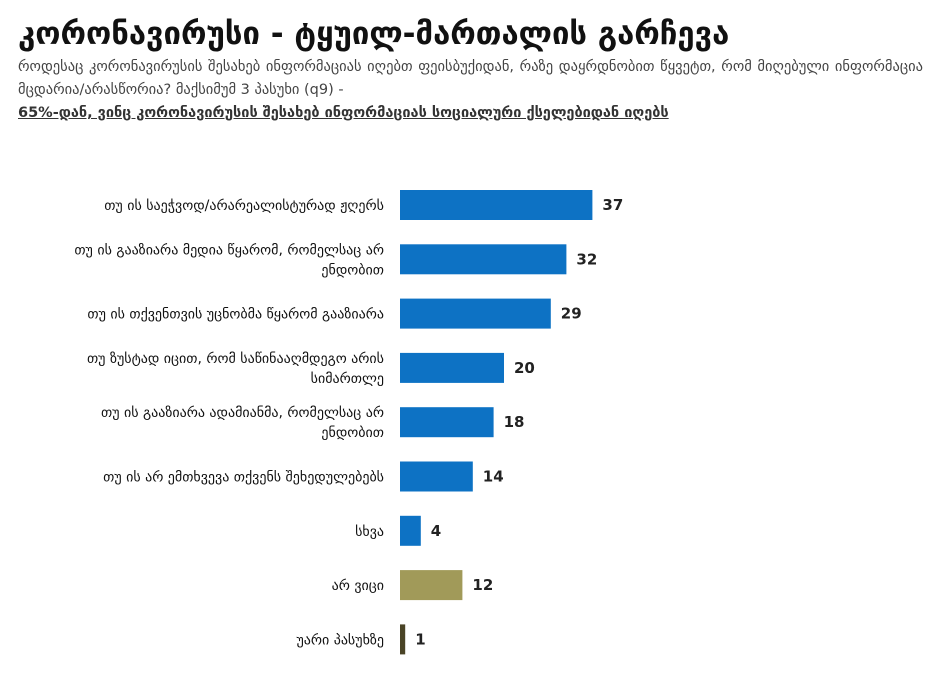  Describe the element at coordinates (244, 205) in the screenshot. I see `category-label-1: თუ ის საეჭვოდ/არარეალისტურად ჟღერს` at that location.